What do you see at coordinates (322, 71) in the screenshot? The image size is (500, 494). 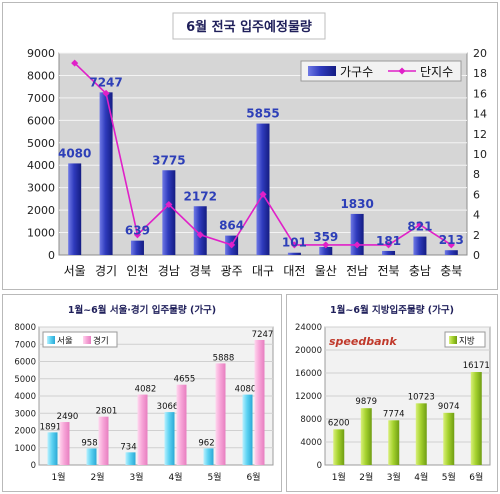 I see `legend-swatch-bar` at bounding box center [322, 71].